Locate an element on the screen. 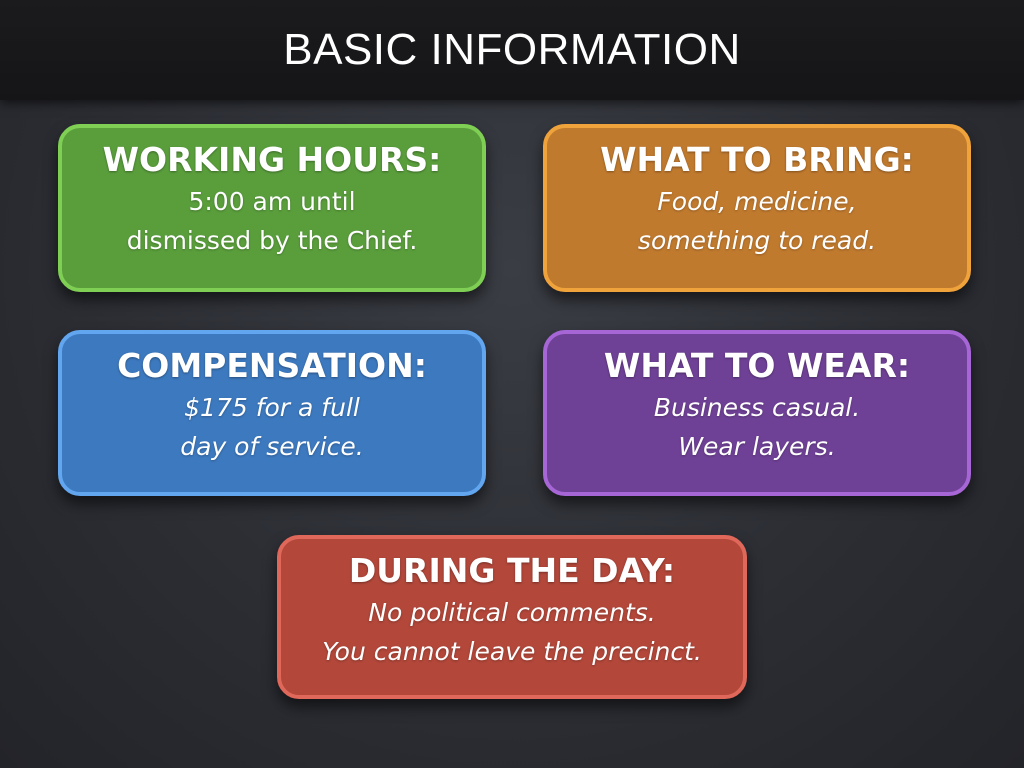 This screenshot has height=768, width=1024. card-line: $175 for a full is located at coordinates (272, 407).